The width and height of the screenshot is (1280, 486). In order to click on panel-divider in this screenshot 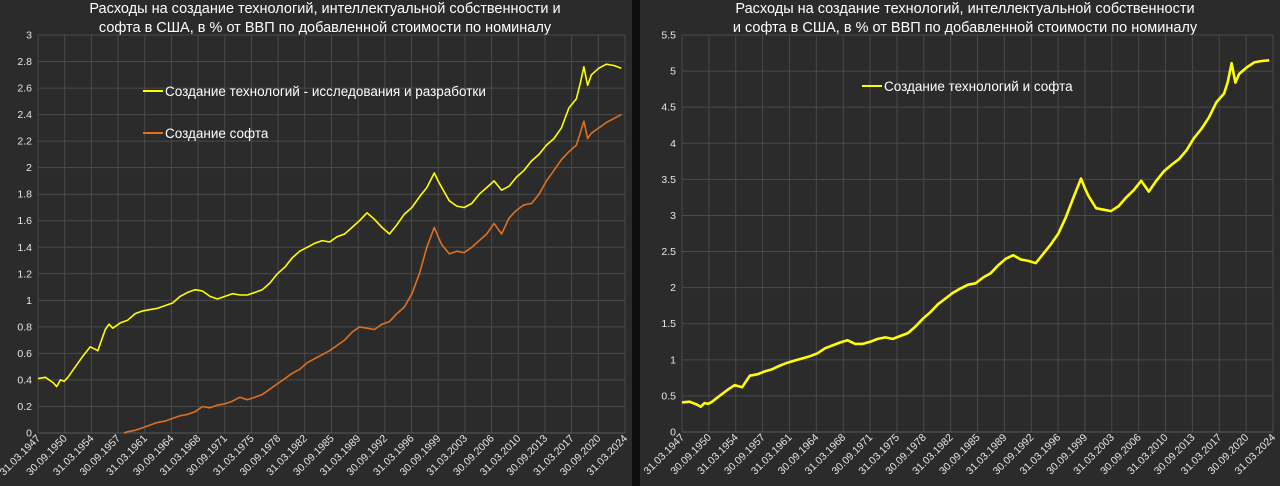, I will do `click(636, 243)`.